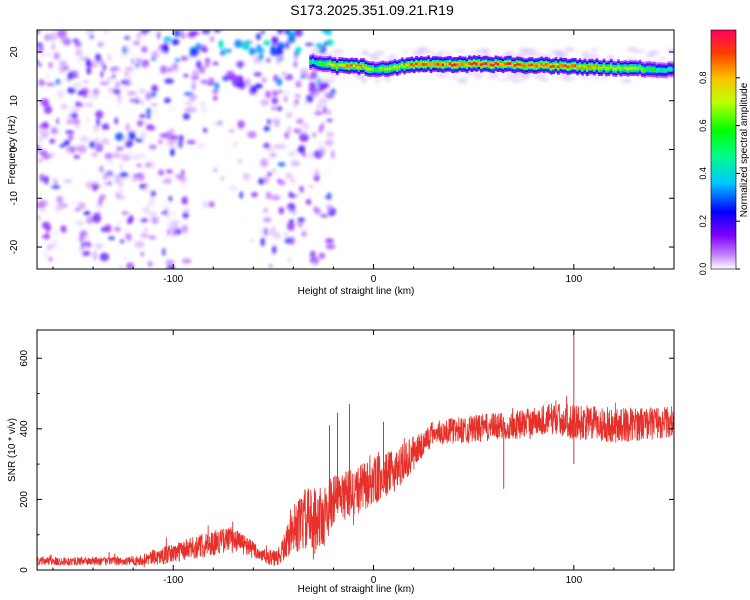 The height and width of the screenshot is (600, 750). Describe the element at coordinates (744, 149) in the screenshot. I see `colorbar-label: Normalized spectral amplitude` at that location.